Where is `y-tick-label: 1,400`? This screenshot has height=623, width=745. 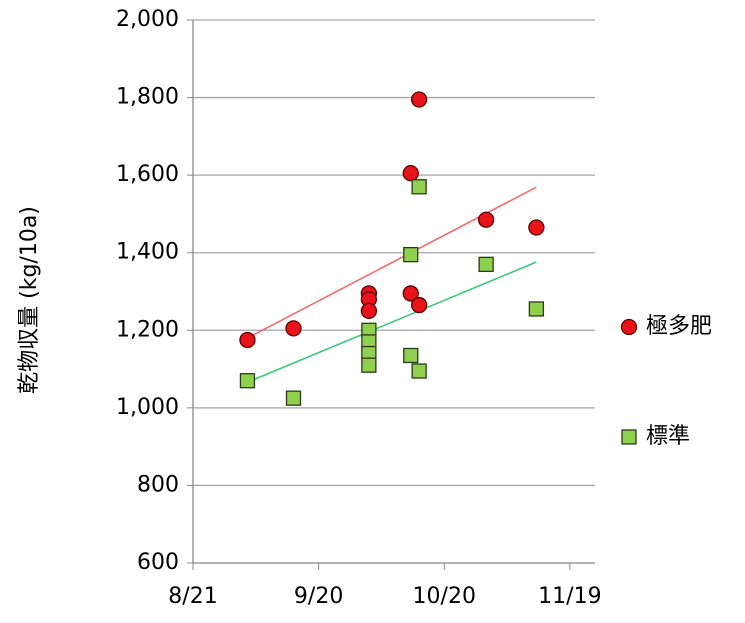
y-tick-label: 1,400 is located at coordinates (147, 252).